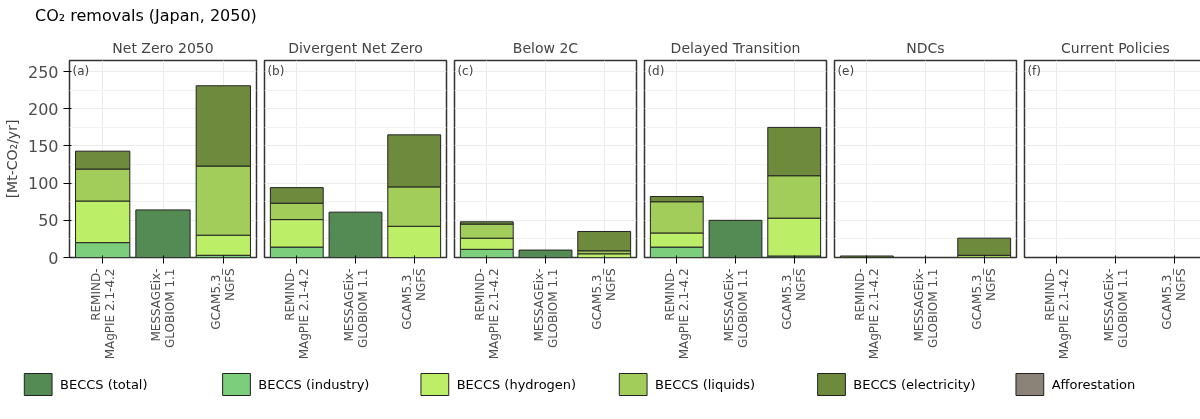  What do you see at coordinates (735, 47) in the screenshot?
I see `chart-title: Delayed Transition` at bounding box center [735, 47].